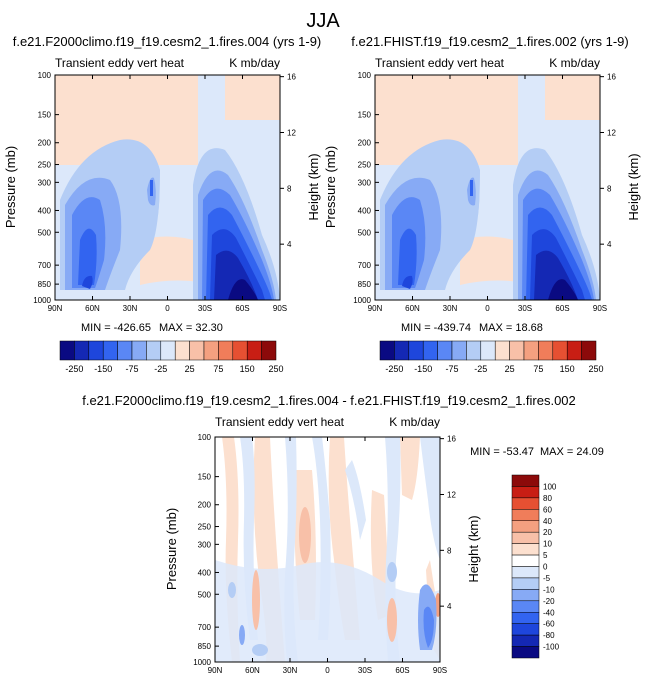 The height and width of the screenshot is (683, 647). What do you see at coordinates (549, 589) in the screenshot?
I see `colorbar-label: -10` at bounding box center [549, 589].